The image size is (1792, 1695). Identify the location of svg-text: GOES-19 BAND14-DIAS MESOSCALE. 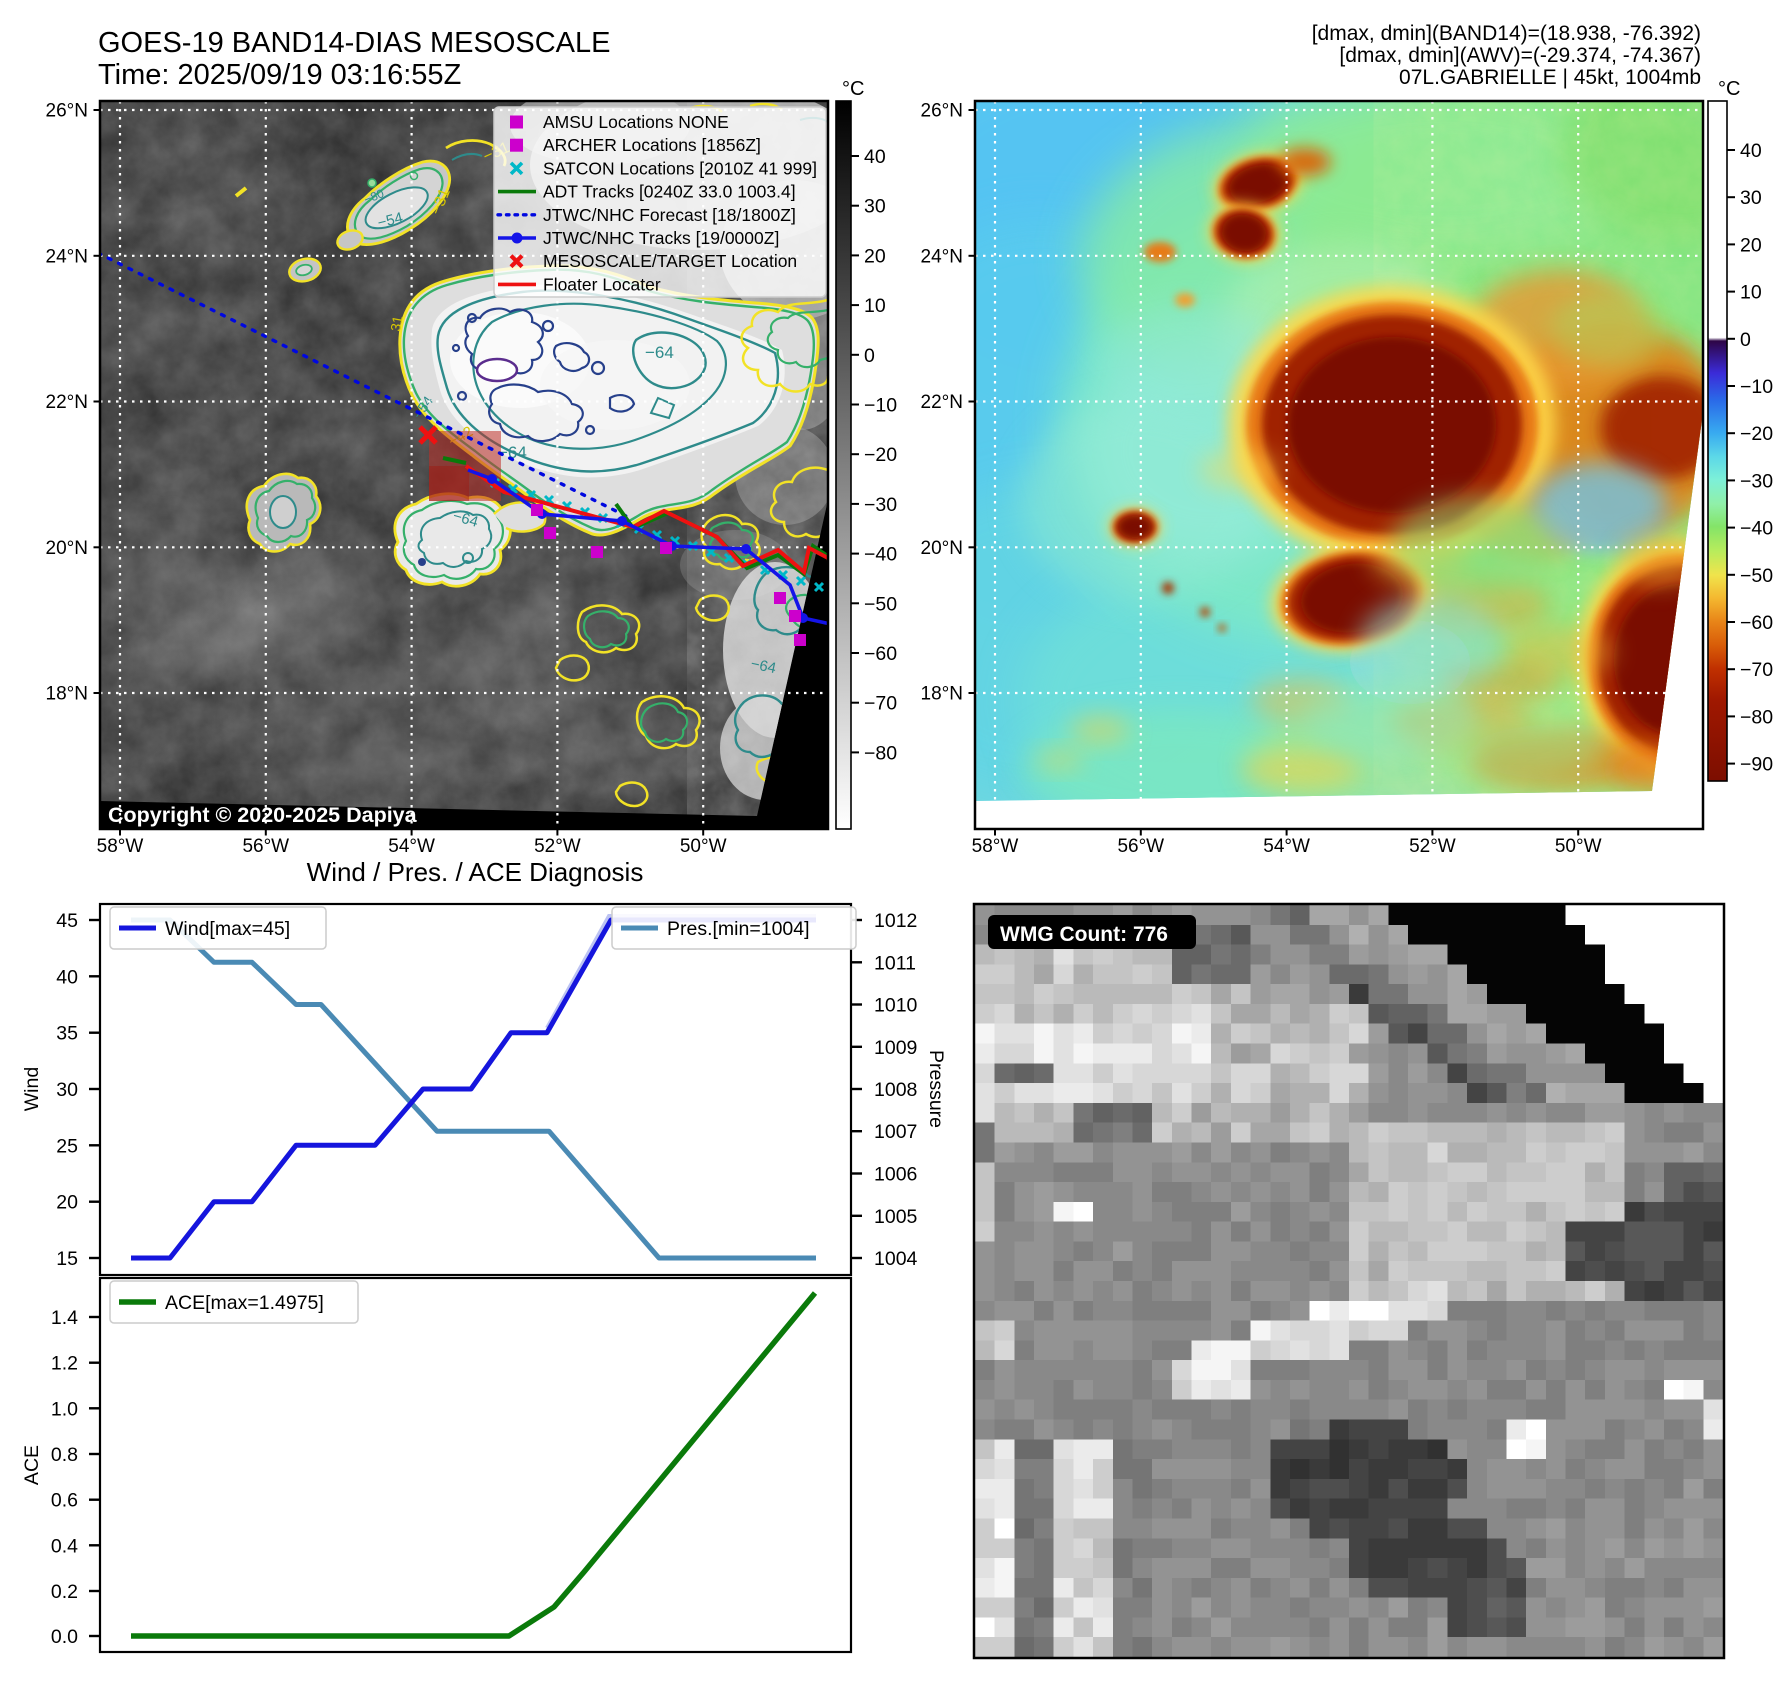
(354, 43).